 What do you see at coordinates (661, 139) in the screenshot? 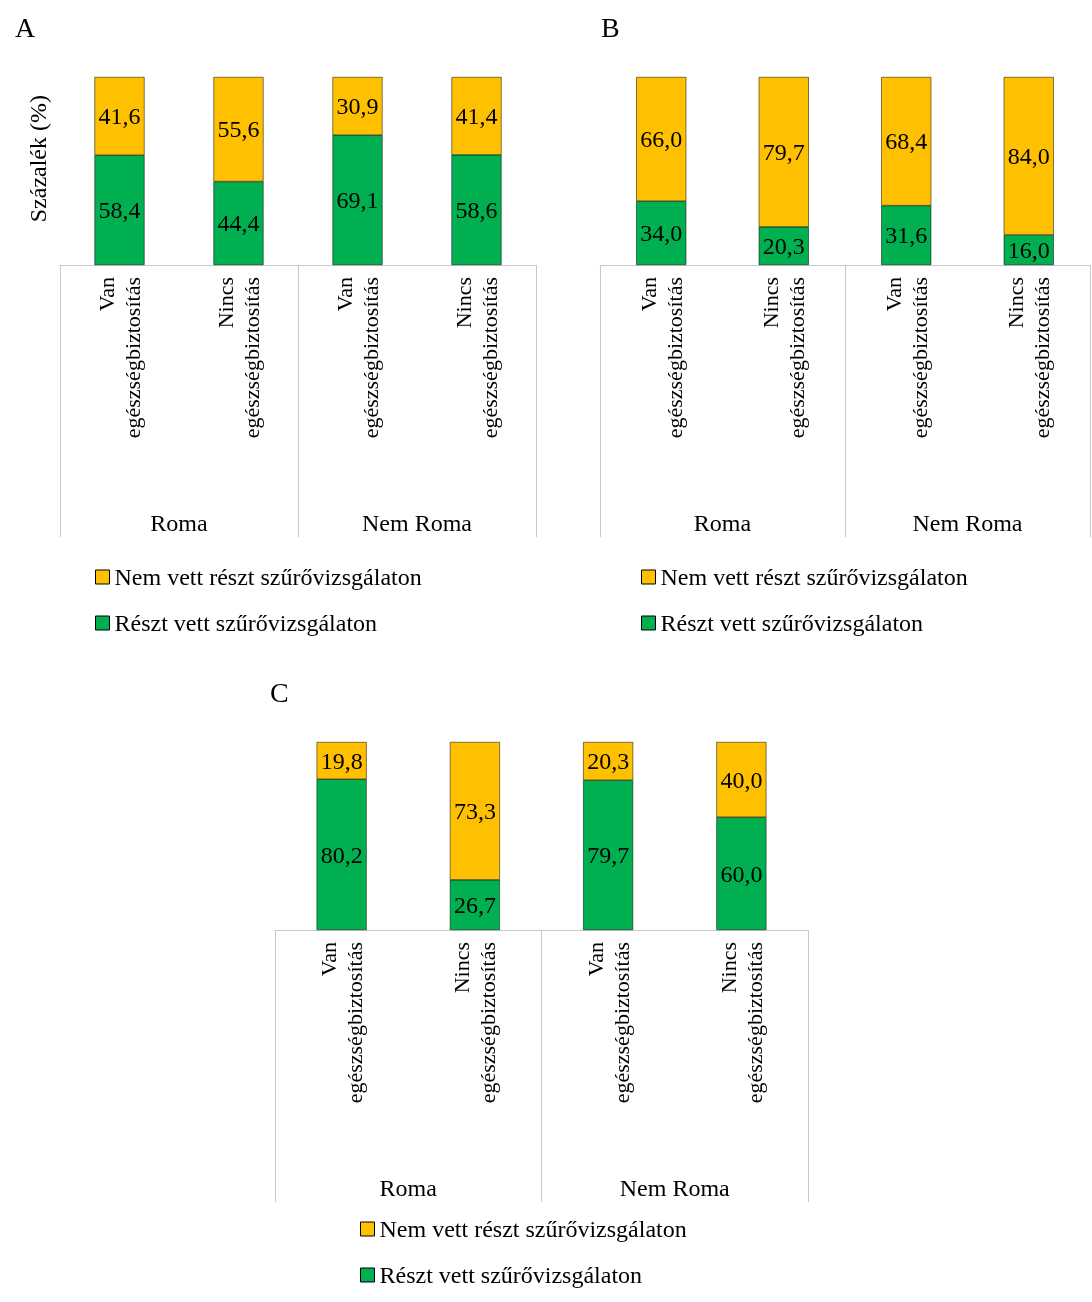
I see `data-label: 66,0` at bounding box center [661, 139].